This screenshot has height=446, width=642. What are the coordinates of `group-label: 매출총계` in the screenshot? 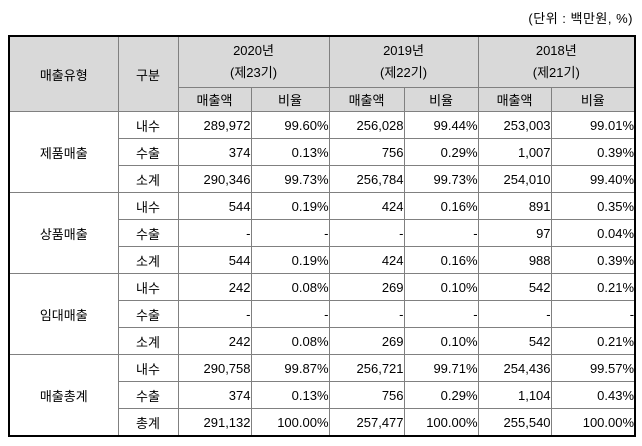 It's located at (63, 395).